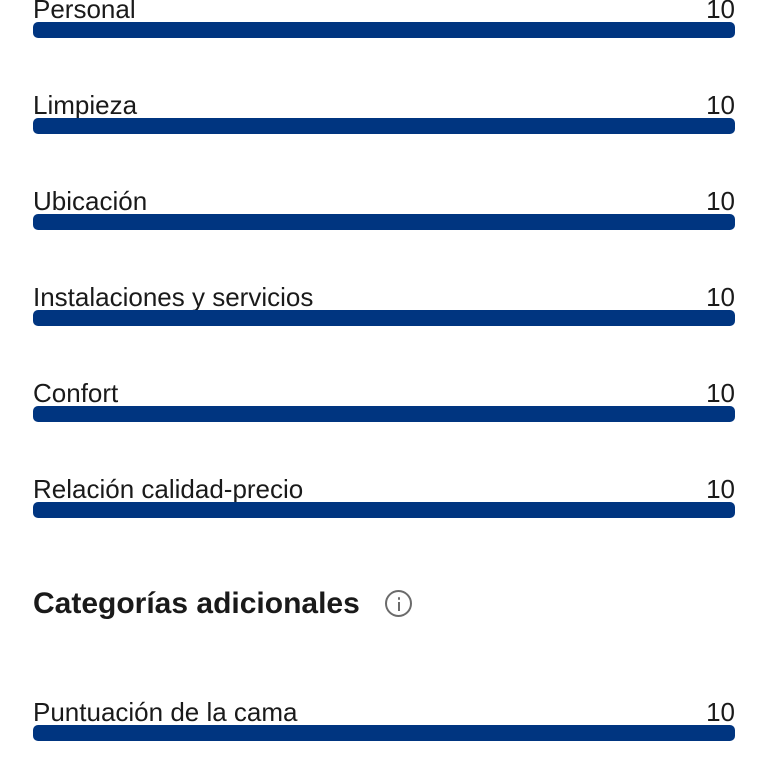  What do you see at coordinates (85, 105) in the screenshot?
I see `rating-label: Limpieza` at bounding box center [85, 105].